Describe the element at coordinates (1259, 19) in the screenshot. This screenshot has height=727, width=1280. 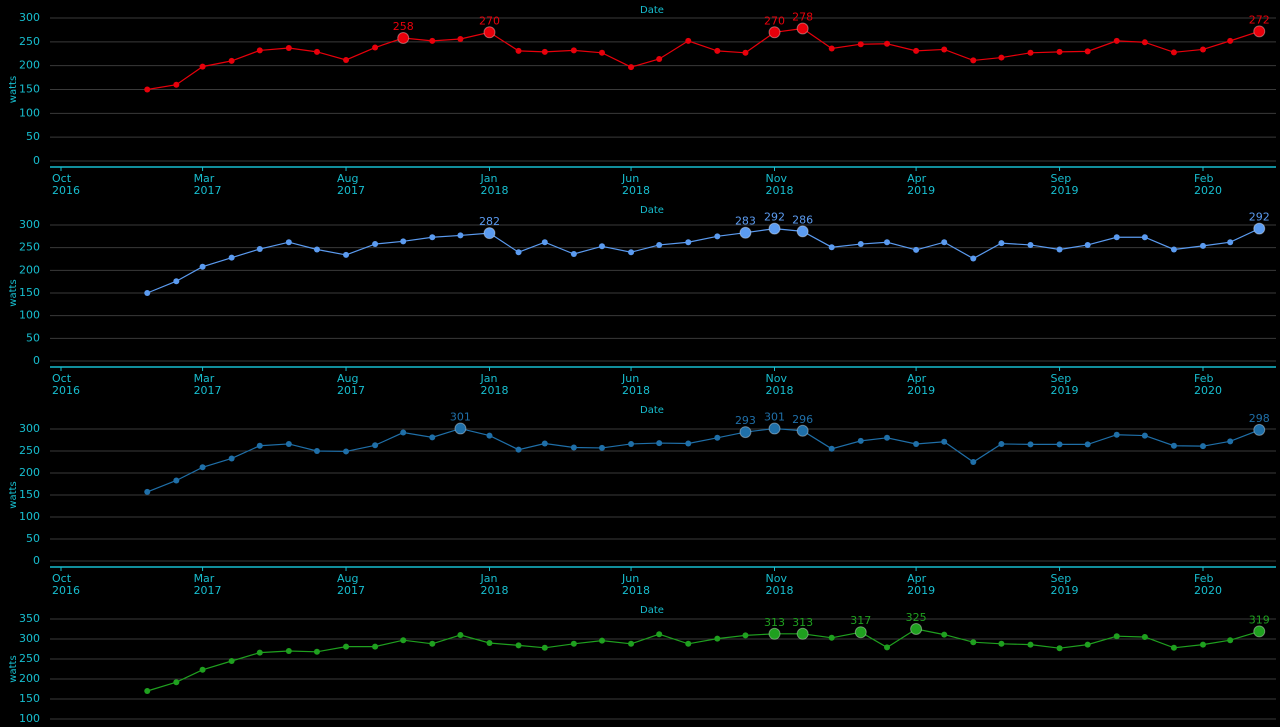
I see `data-label: 272` at that location.